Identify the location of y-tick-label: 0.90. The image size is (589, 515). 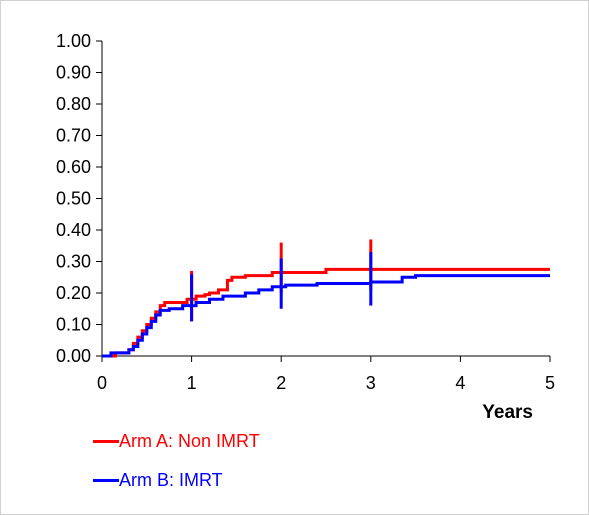
(73, 73).